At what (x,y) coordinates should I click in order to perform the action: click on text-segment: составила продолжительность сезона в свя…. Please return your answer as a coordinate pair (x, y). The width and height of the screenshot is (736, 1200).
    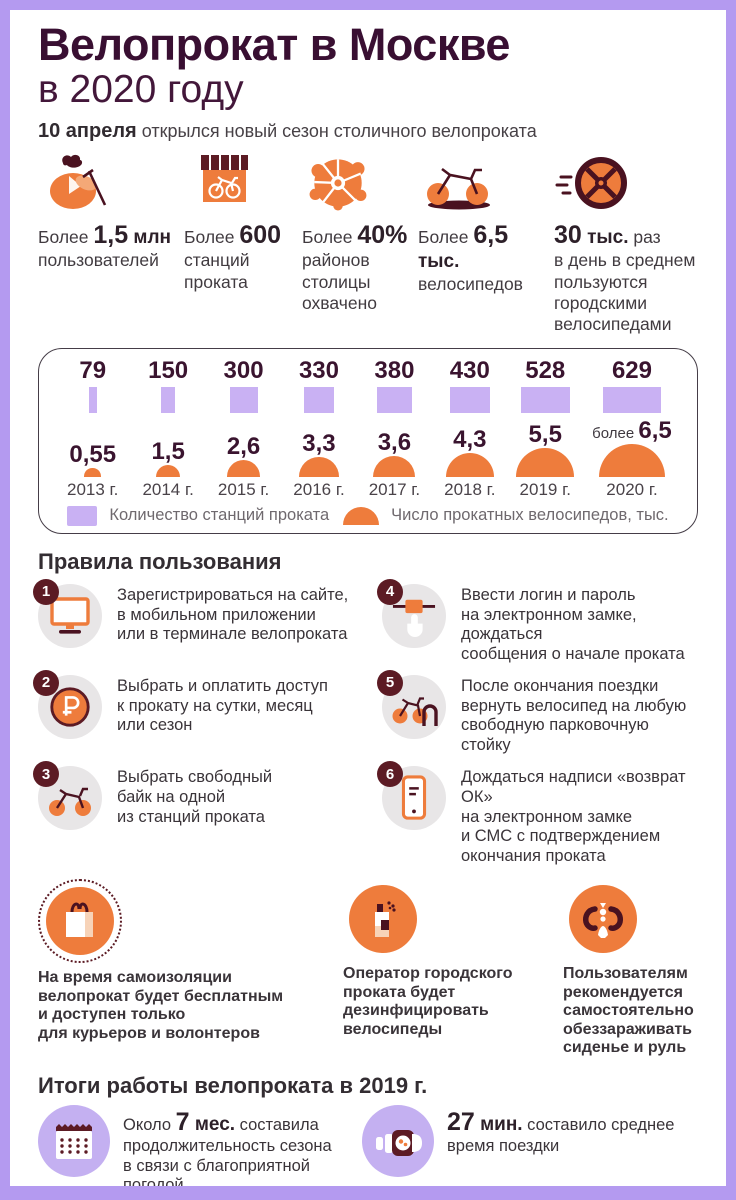
    Looking at the image, I should click on (227, 1150).